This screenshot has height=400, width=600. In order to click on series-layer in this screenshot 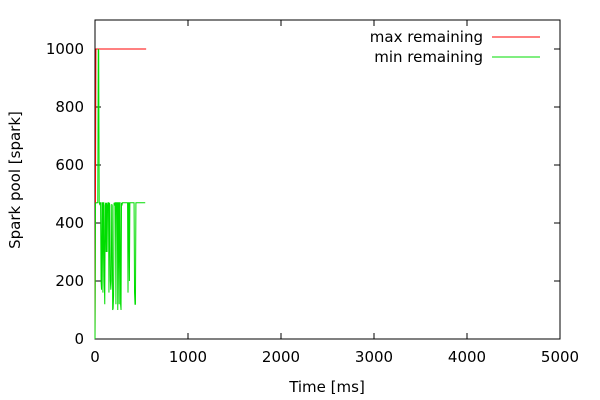, I will do `click(120, 194)`.